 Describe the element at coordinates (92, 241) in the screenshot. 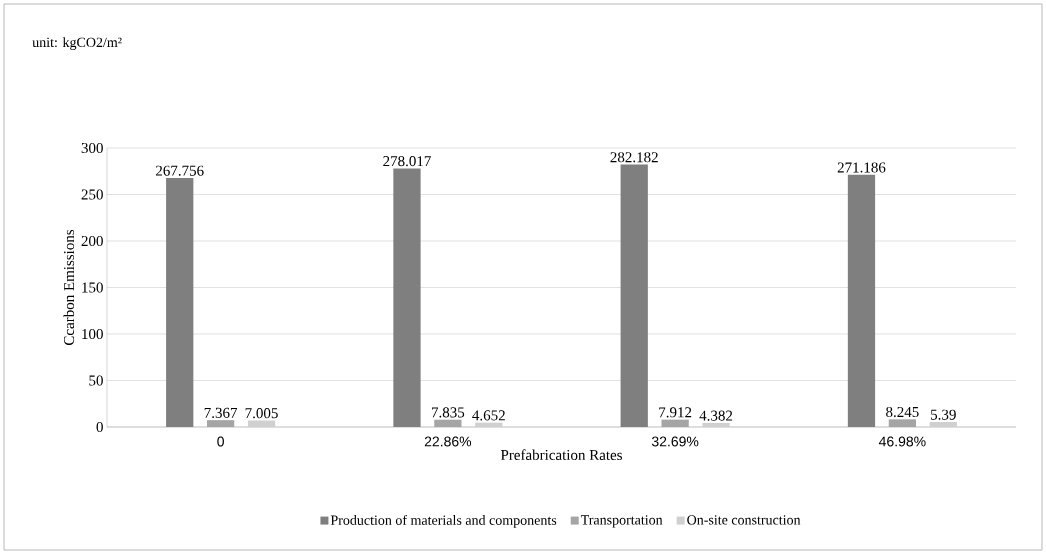

I see `y-tick-label: 200` at that location.